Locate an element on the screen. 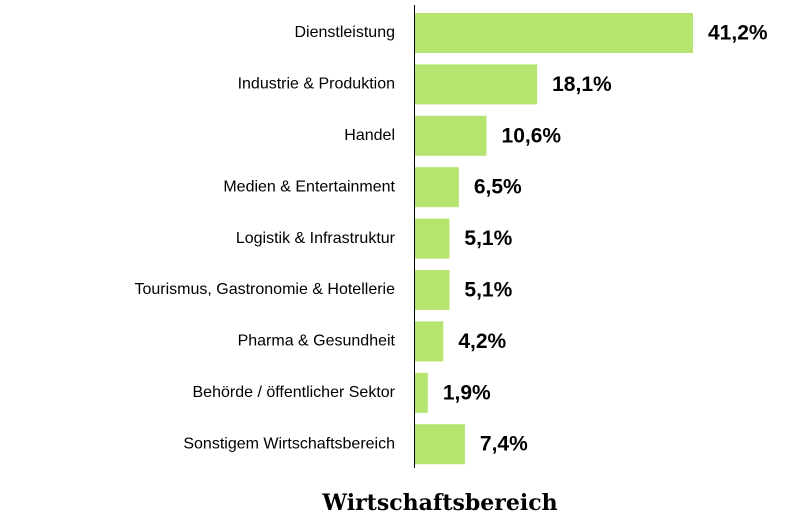 Image resolution: width=804 pixels, height=519 pixels. category-label: Tourismus, Gastronomie & Hotellerie is located at coordinates (264, 289).